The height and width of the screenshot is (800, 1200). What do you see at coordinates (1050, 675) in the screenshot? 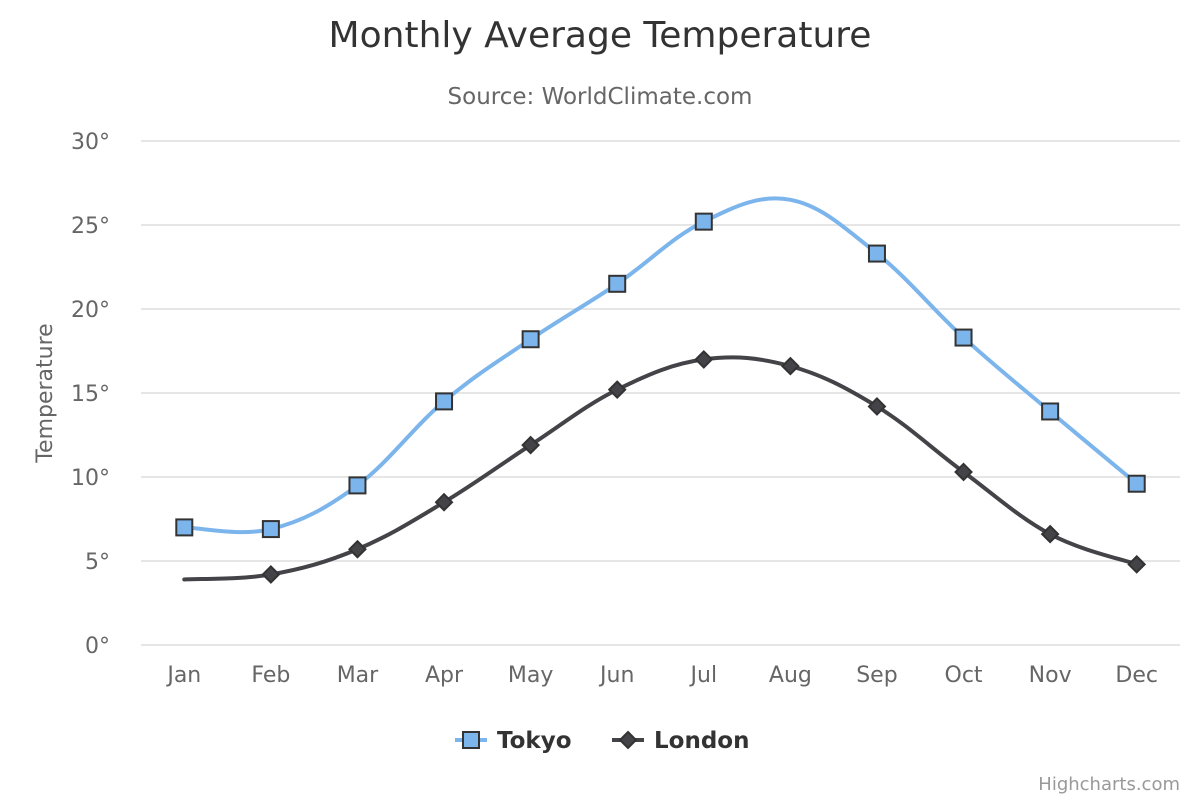
I see `x-tick-label: Nov` at bounding box center [1050, 675].